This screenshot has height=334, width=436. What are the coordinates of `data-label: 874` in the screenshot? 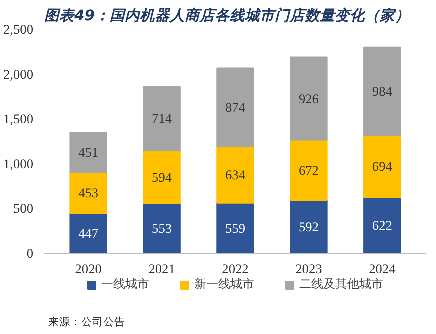 It's located at (236, 107).